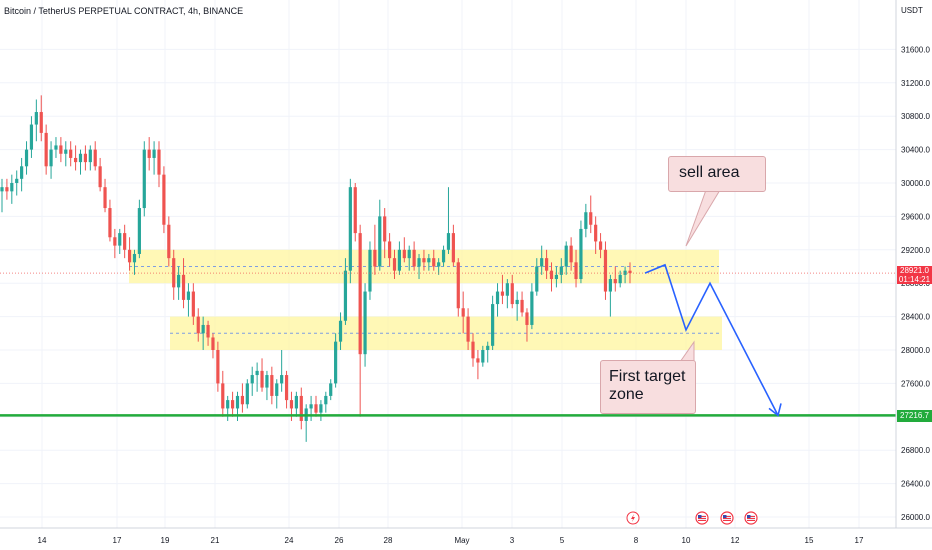  Describe the element at coordinates (735, 540) in the screenshot. I see `x-tick-label: 12` at that location.